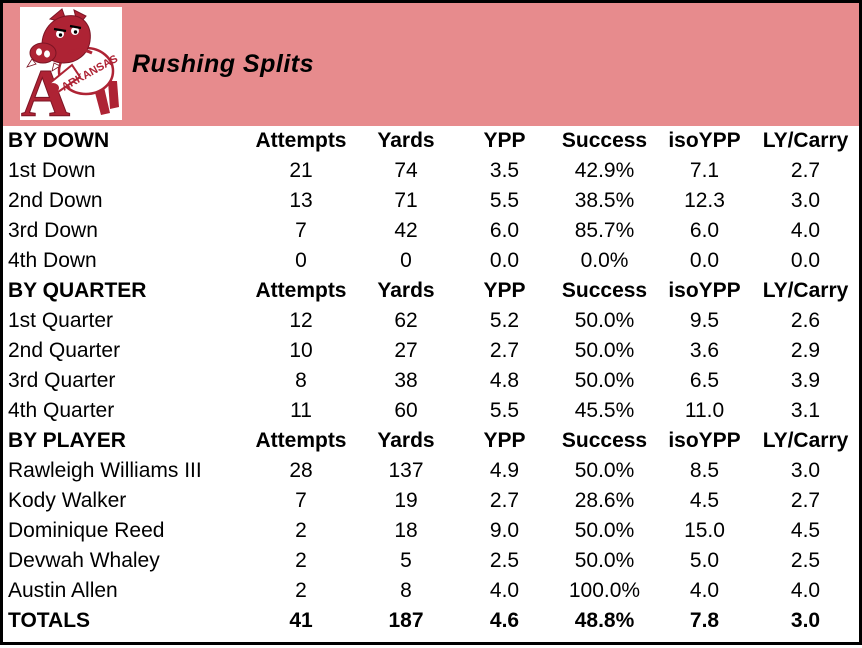  I want to click on cell-isoypp: 6.0, so click(704, 230).